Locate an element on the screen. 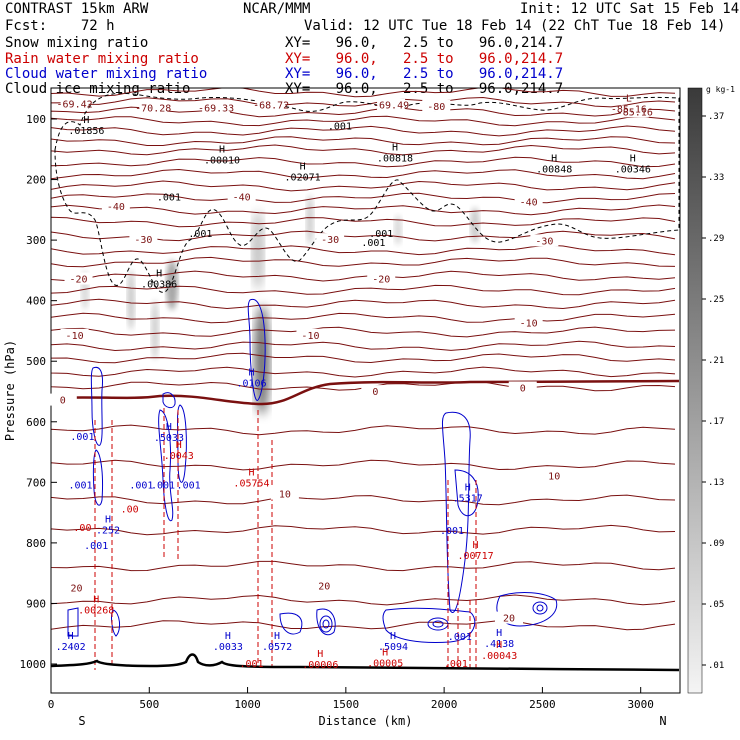 This screenshot has width=740, height=740. colorbar-tick-label: .17 is located at coordinates (716, 422).